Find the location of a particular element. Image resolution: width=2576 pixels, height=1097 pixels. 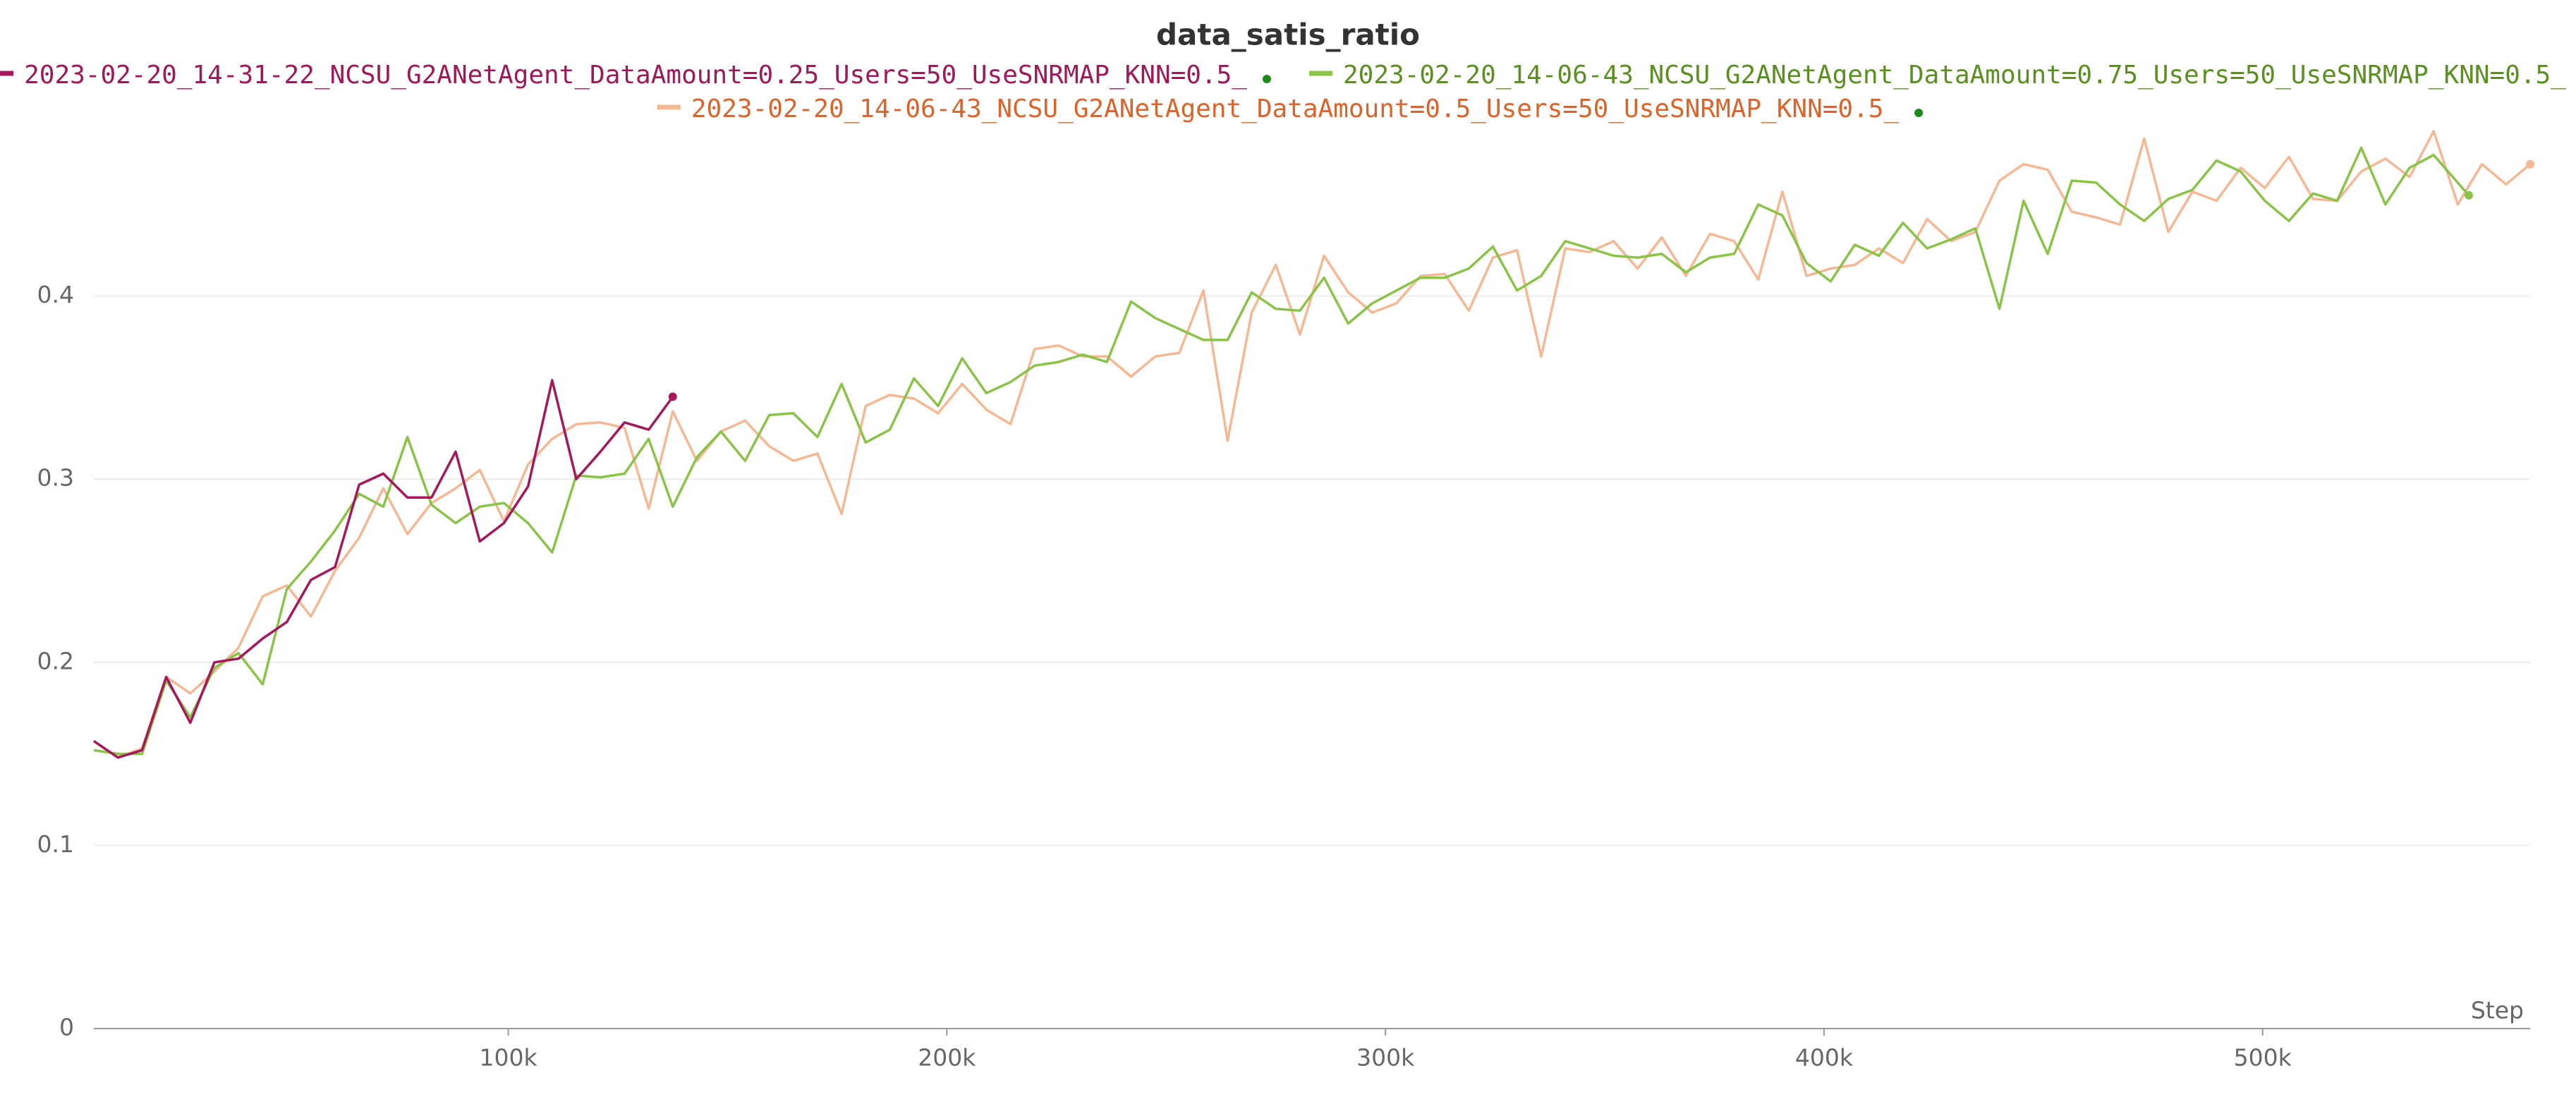

x-tick-label: 200k is located at coordinates (947, 1058).